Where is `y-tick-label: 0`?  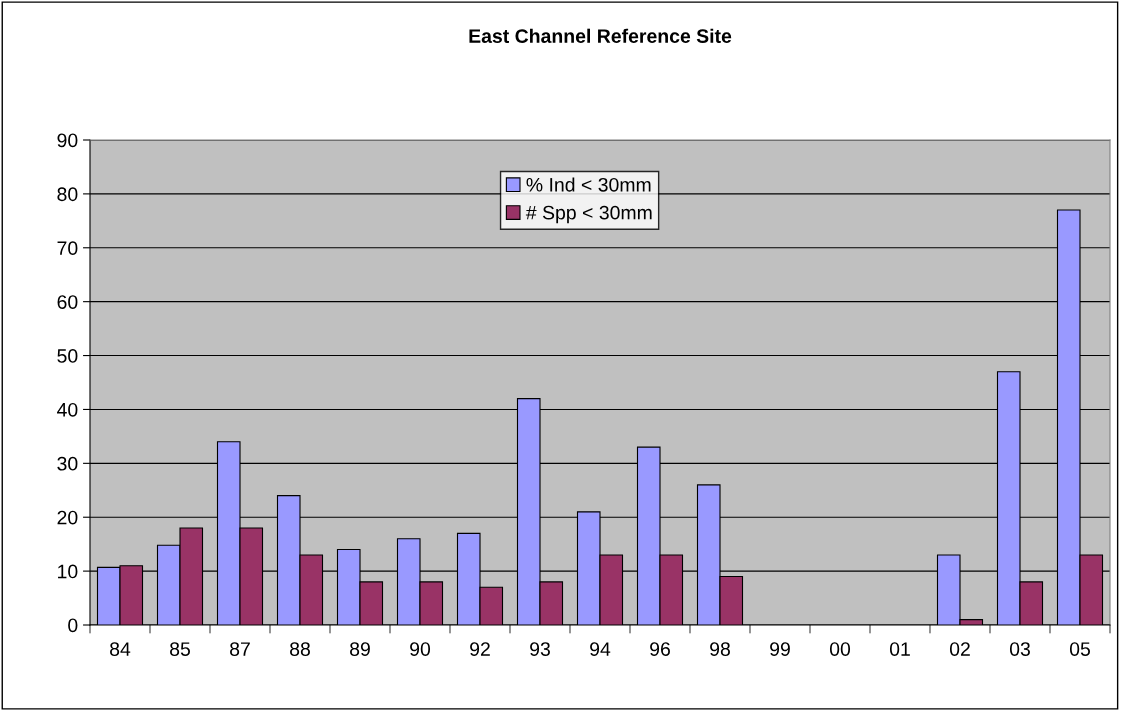 y-tick-label: 0 is located at coordinates (73, 625).